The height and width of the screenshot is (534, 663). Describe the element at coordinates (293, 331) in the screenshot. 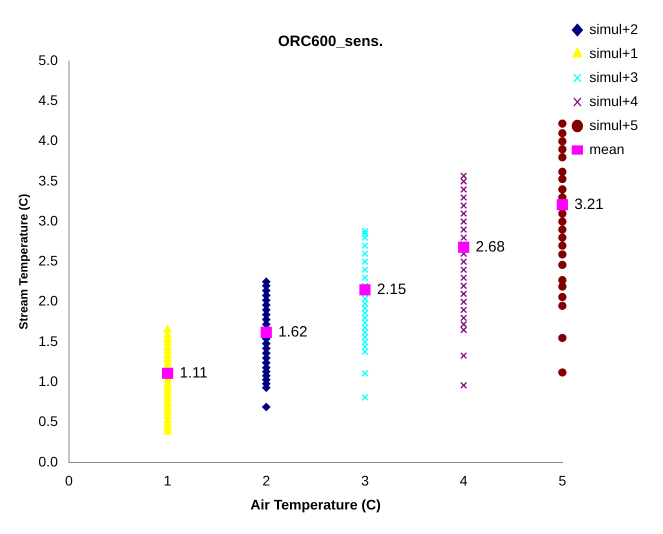

I see `data-label: 1.62` at that location.